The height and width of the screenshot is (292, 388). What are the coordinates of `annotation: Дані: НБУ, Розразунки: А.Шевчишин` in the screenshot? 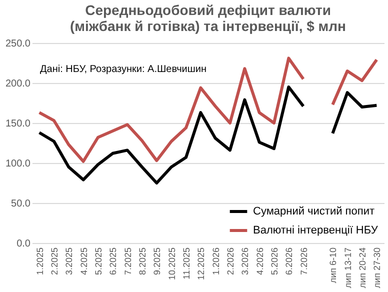 It's located at (123, 69).